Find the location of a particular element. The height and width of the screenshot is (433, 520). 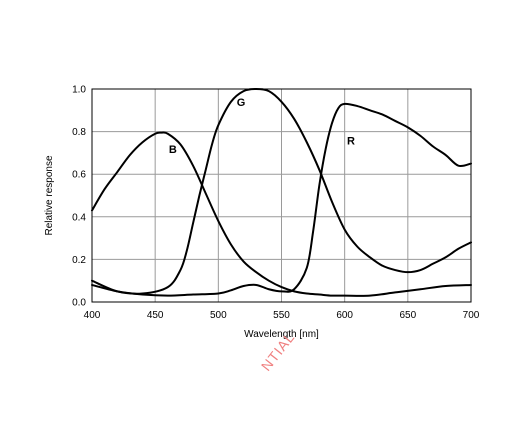

x-tick-label: 700 is located at coordinates (471, 315).